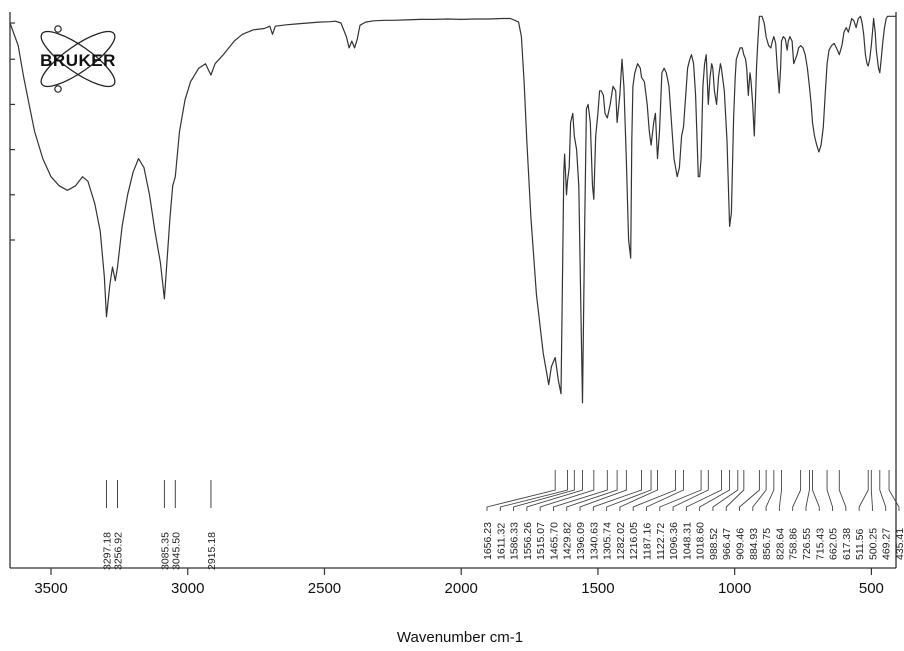 This screenshot has width=904, height=651. I want to click on peak-label: 3045.50, so click(176, 551).